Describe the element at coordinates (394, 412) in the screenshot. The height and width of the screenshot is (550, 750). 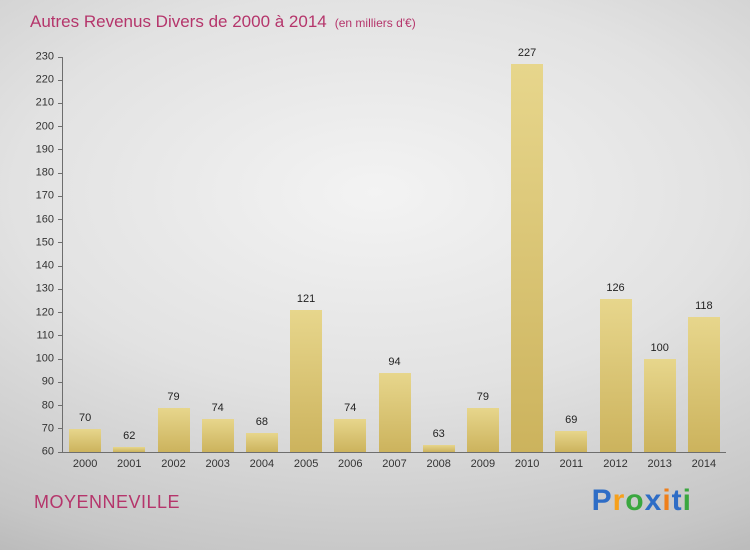
I see `bar-2007` at that location.